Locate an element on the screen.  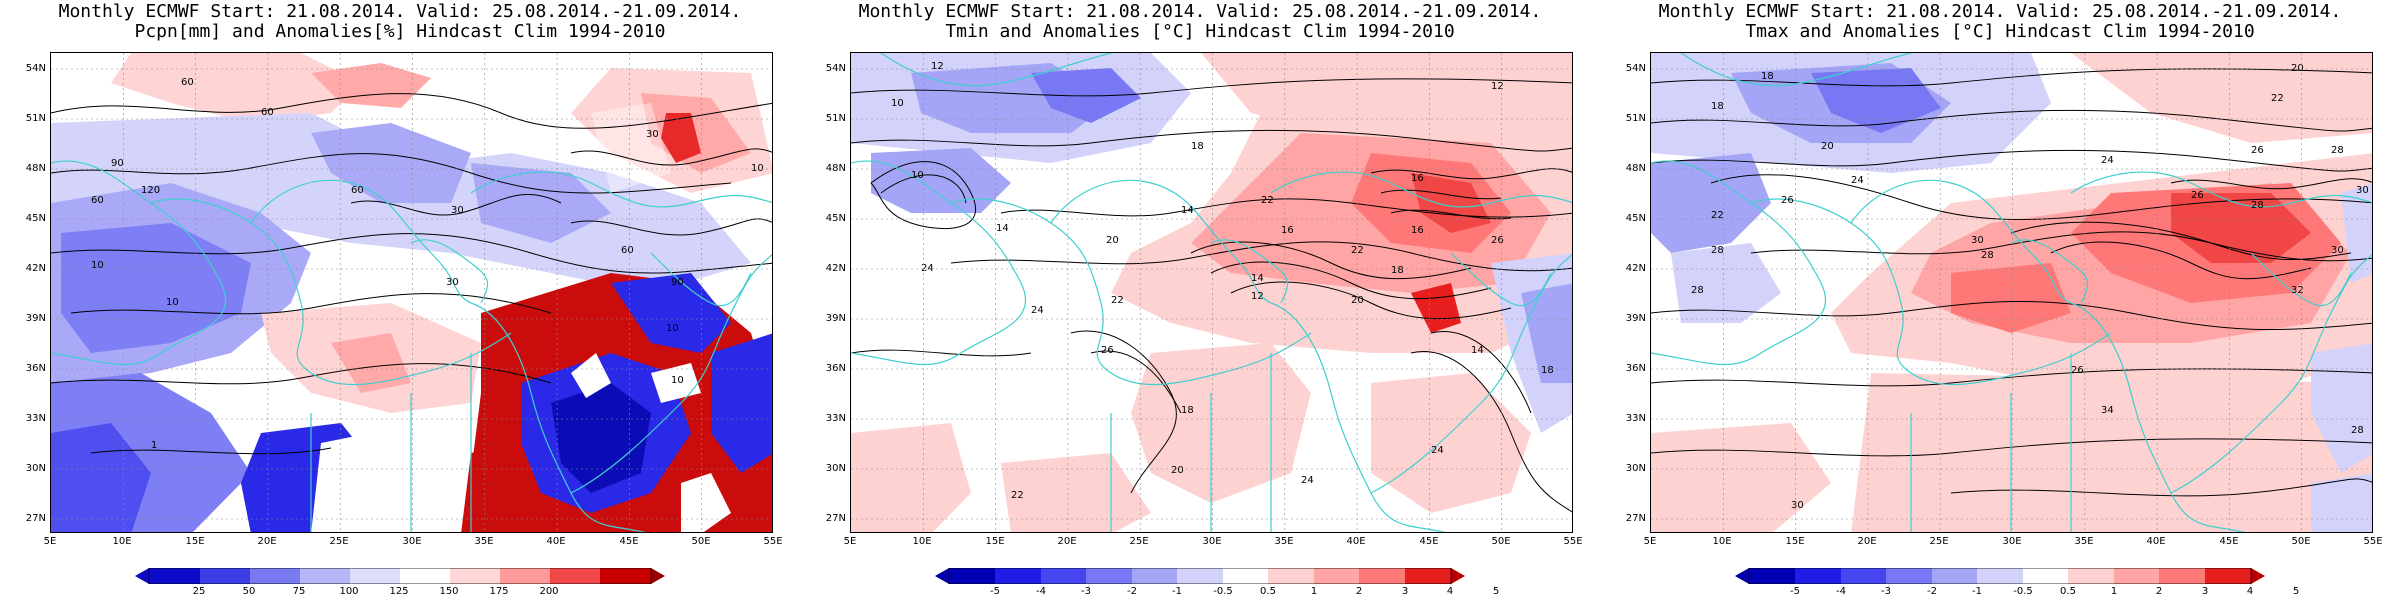
contour-label: 18 is located at coordinates (1187, 410).